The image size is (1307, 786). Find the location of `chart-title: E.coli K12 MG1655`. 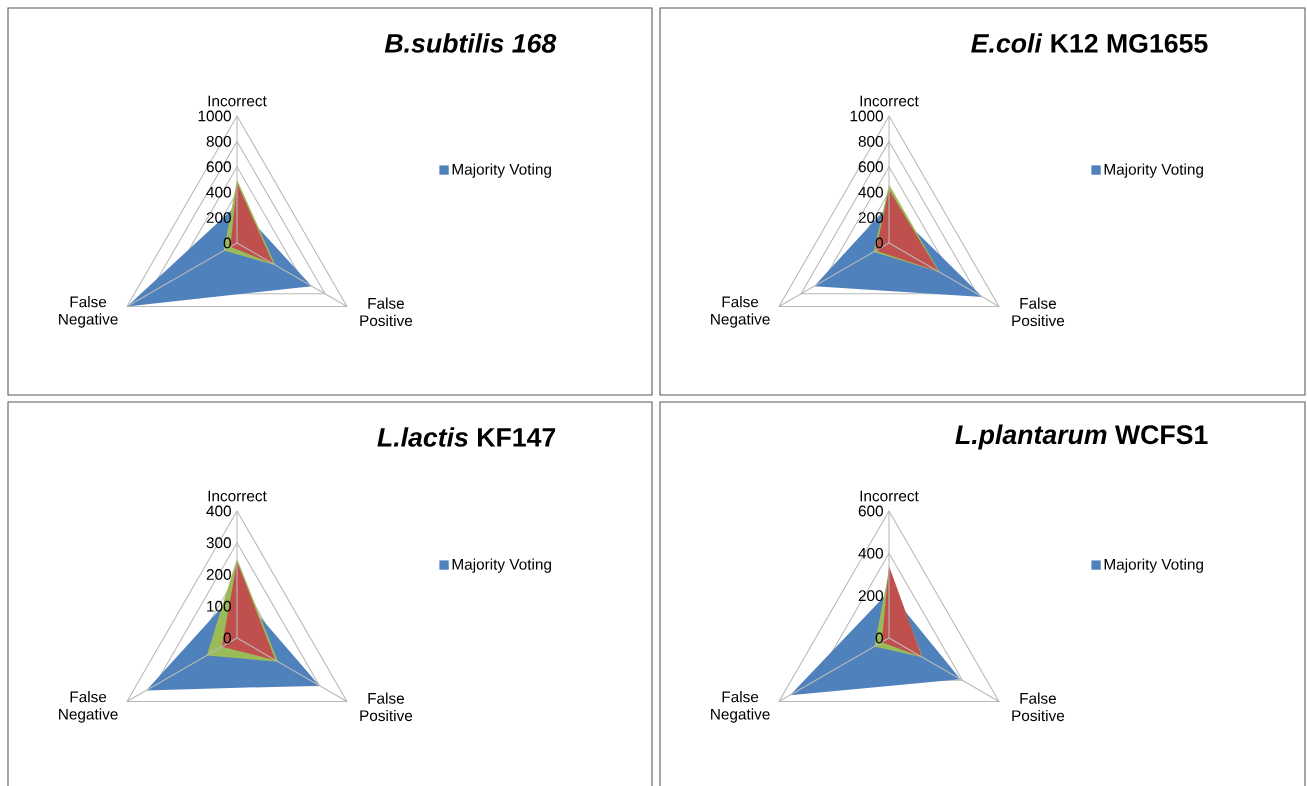

chart-title: E.coli K12 MG1655 is located at coordinates (1089, 43).